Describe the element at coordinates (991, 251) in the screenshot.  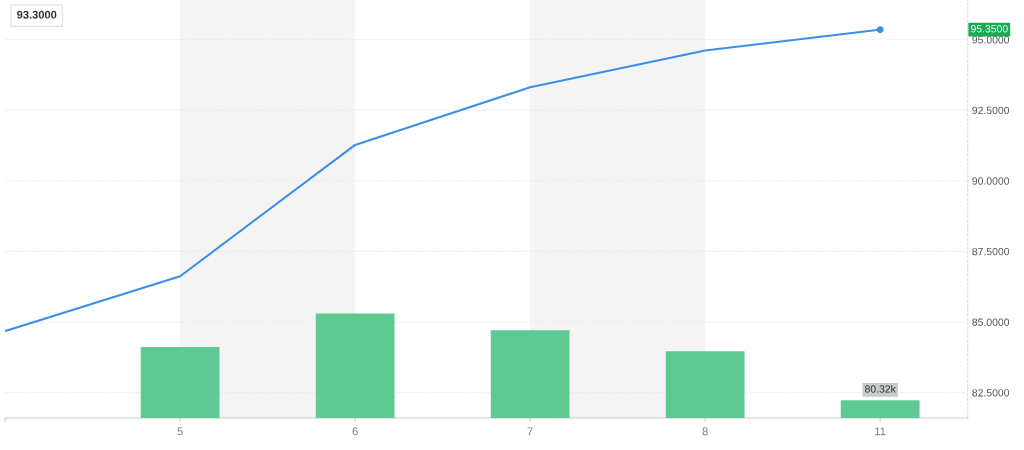
I see `y-tick-label: 87.5000` at that location.